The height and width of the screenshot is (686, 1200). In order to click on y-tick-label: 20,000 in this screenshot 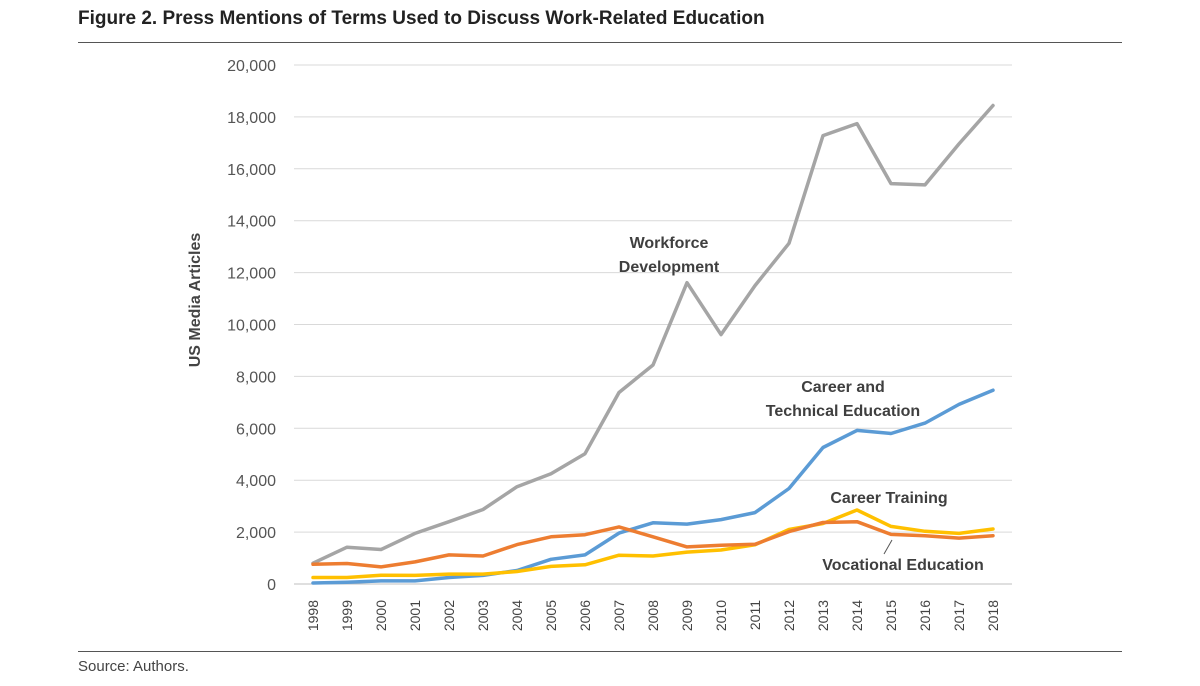, I will do `click(251, 66)`.